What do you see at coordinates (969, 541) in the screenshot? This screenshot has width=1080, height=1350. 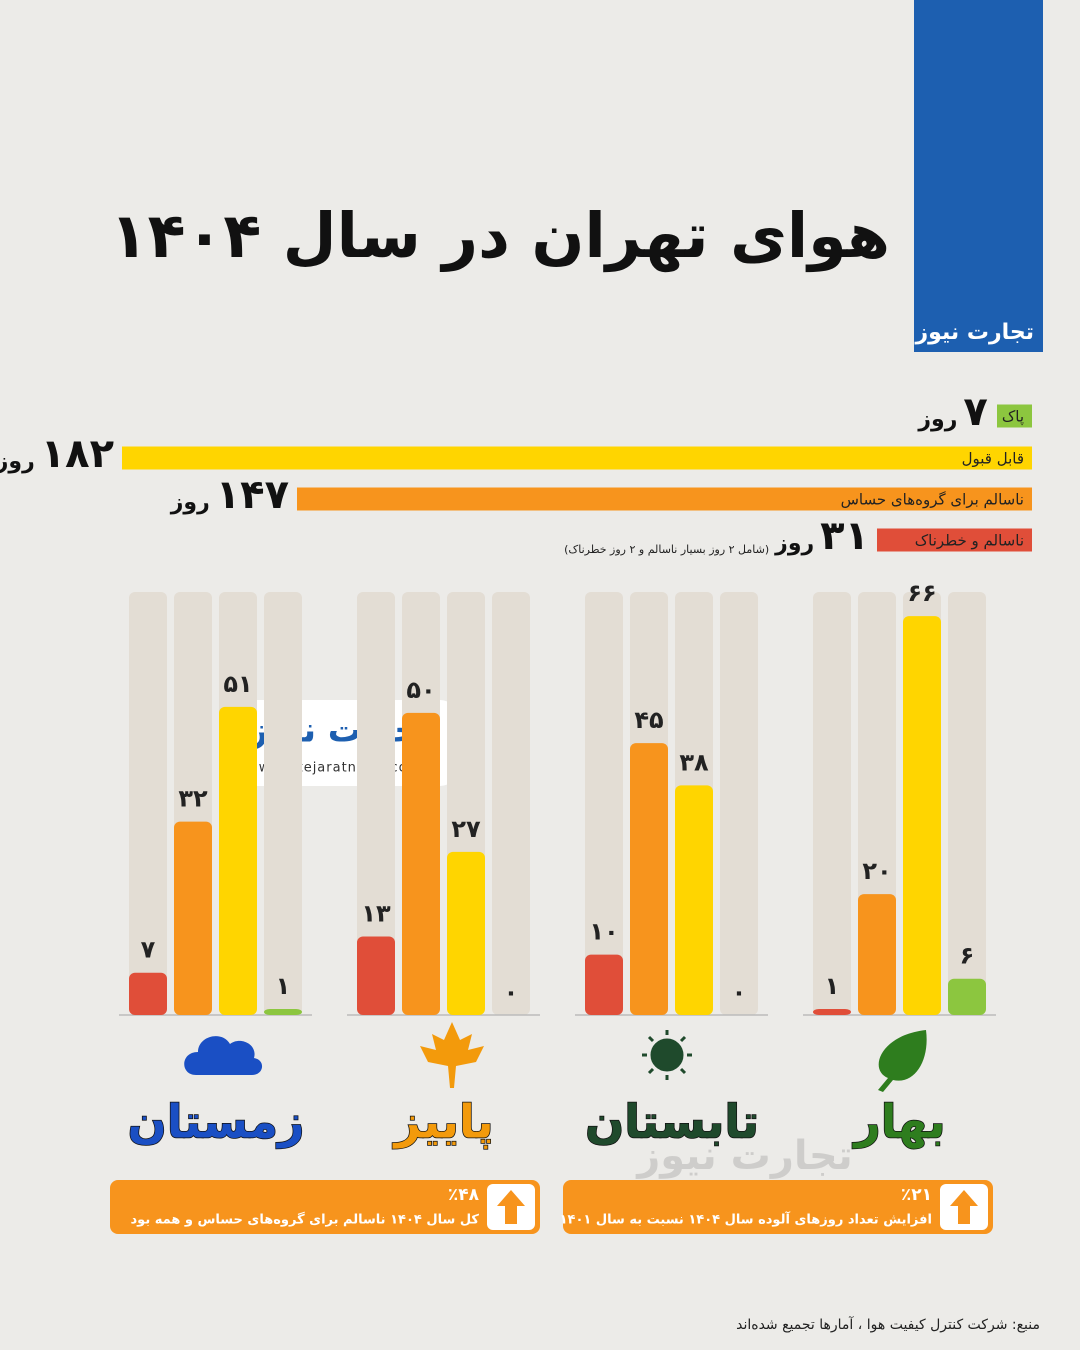 I see `summary-label: ناسالم و خطرناک` at bounding box center [969, 541].